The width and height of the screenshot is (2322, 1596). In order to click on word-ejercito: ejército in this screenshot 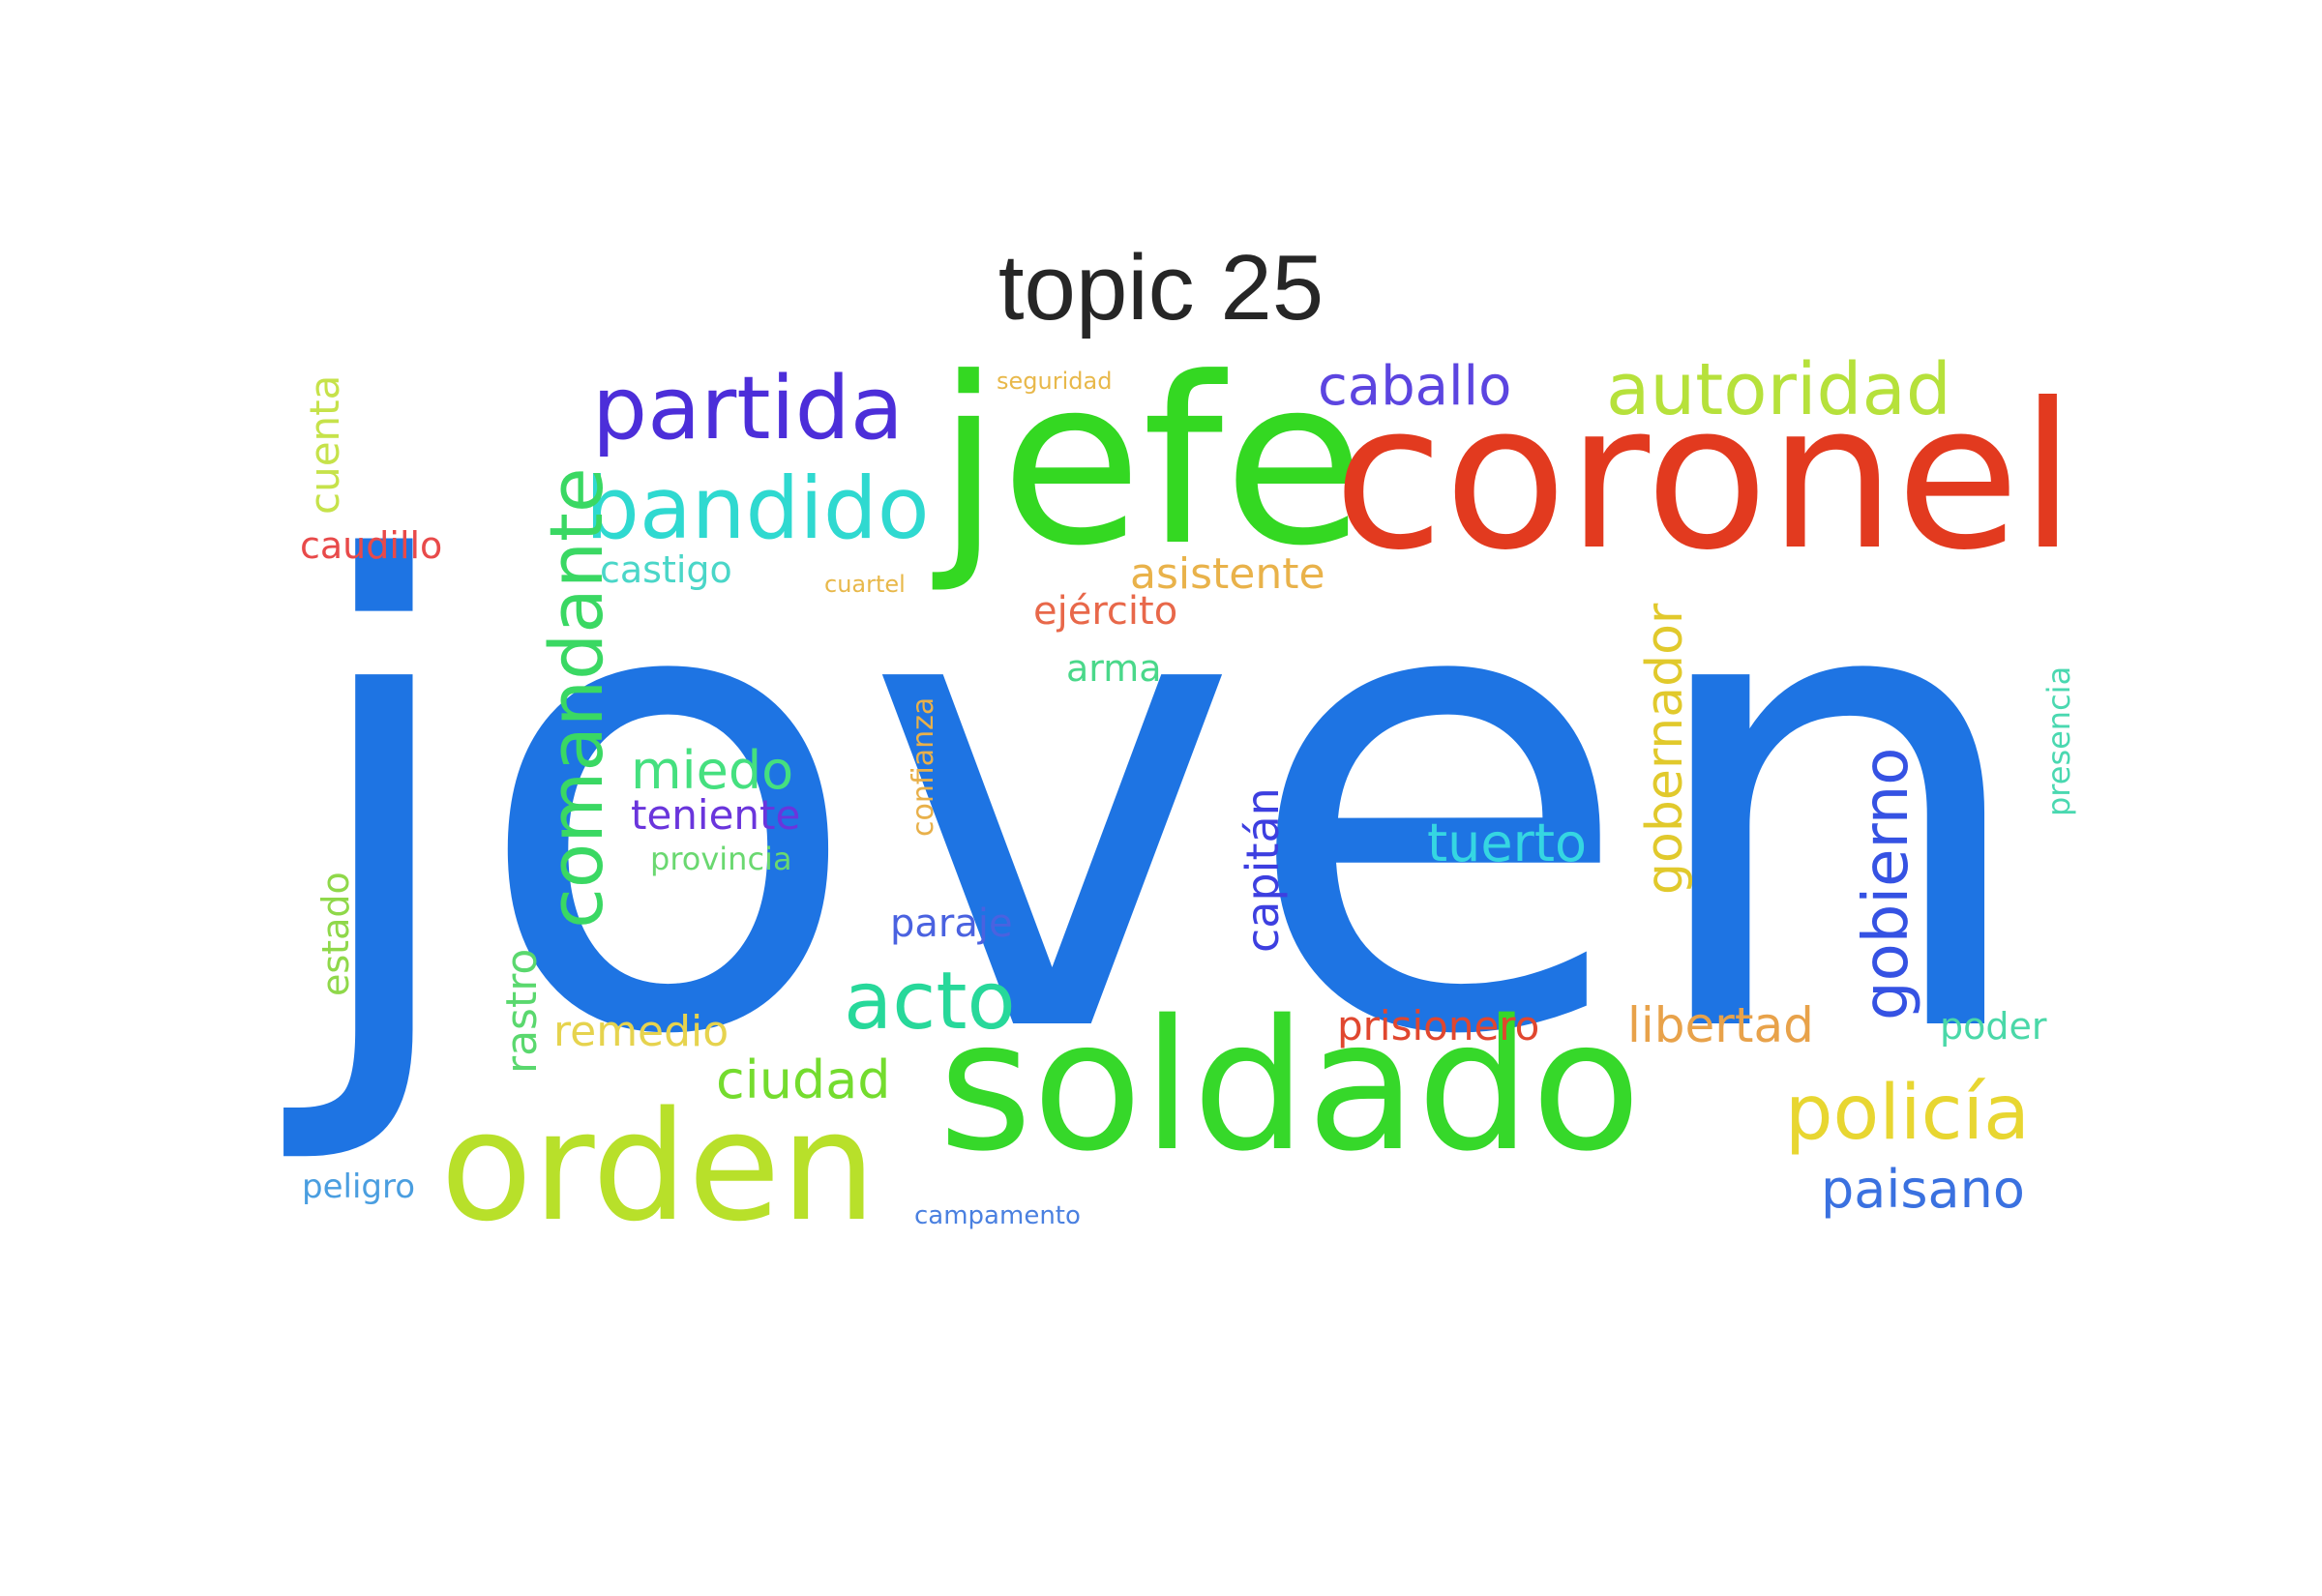, I will do `click(1105, 611)`.